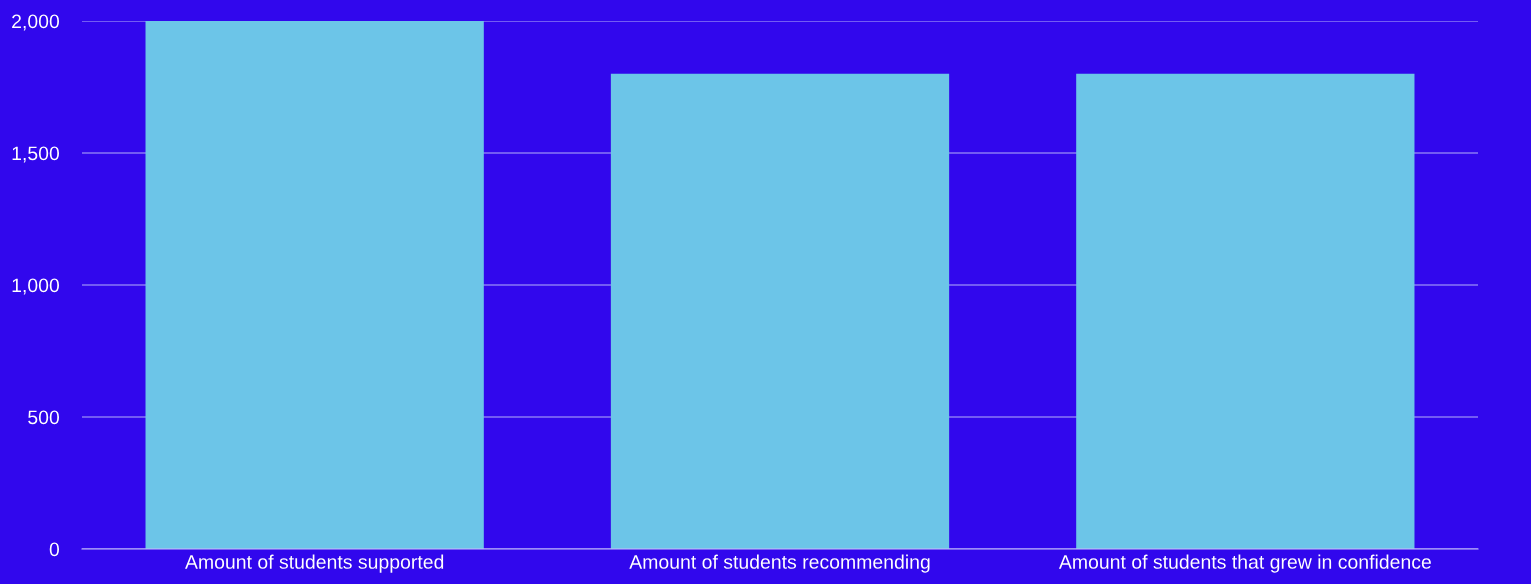 The height and width of the screenshot is (584, 1531). What do you see at coordinates (44, 417) in the screenshot?
I see `y-tick-label: 500` at bounding box center [44, 417].